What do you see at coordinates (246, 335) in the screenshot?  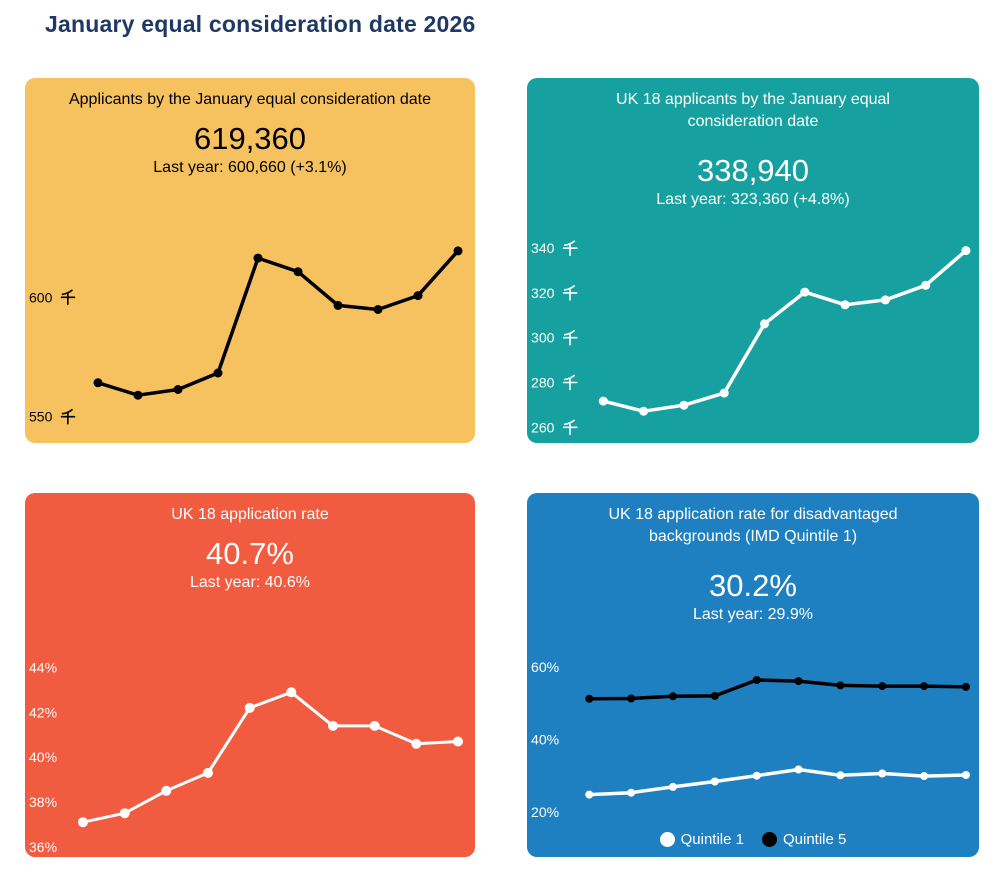 I see `applicants-line-chart: 600 550` at bounding box center [246, 335].